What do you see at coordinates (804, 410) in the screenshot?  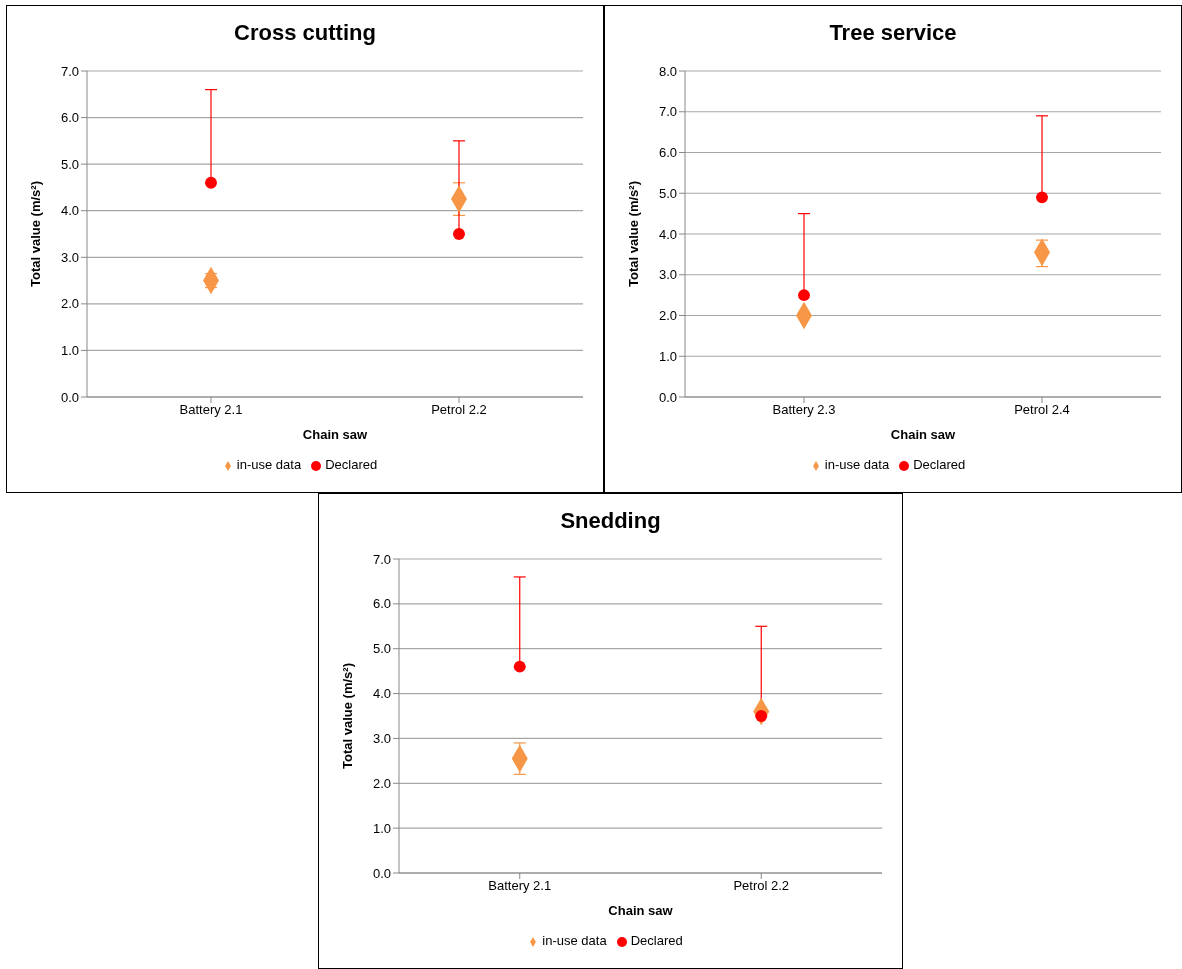 I see `x-tick-label: Battery 2.3` at bounding box center [804, 410].